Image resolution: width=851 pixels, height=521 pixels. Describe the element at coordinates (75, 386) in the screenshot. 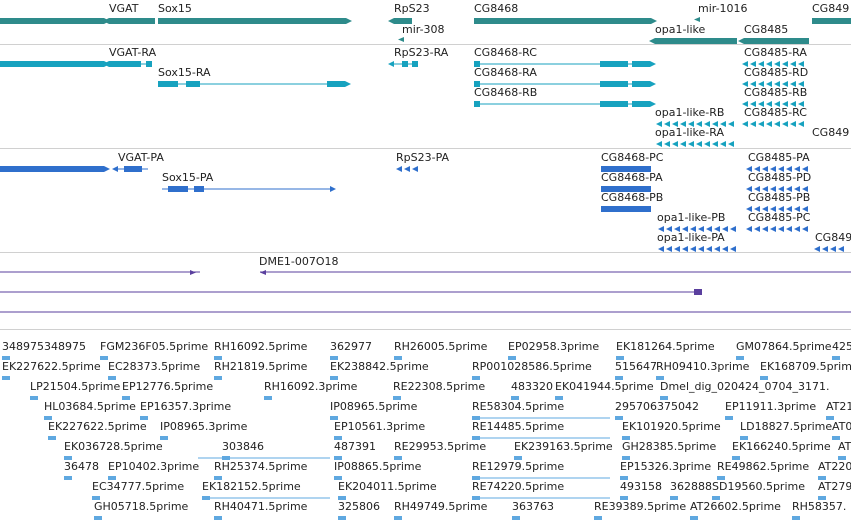

I see `feature-label: LP21504.5prime` at that location.